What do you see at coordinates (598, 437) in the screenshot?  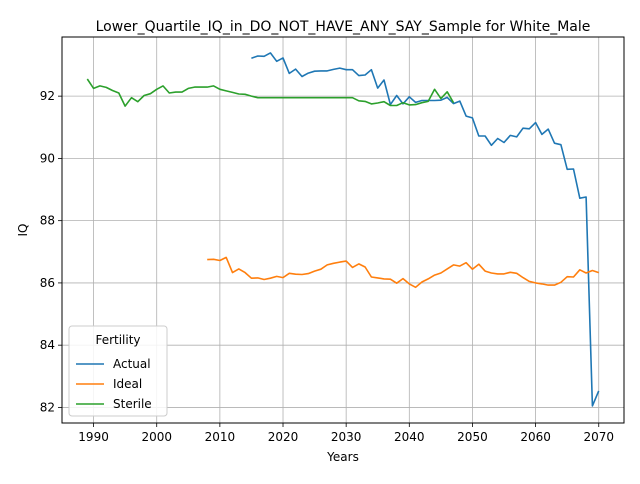 I see `x-tick-label: 2070` at bounding box center [598, 437].